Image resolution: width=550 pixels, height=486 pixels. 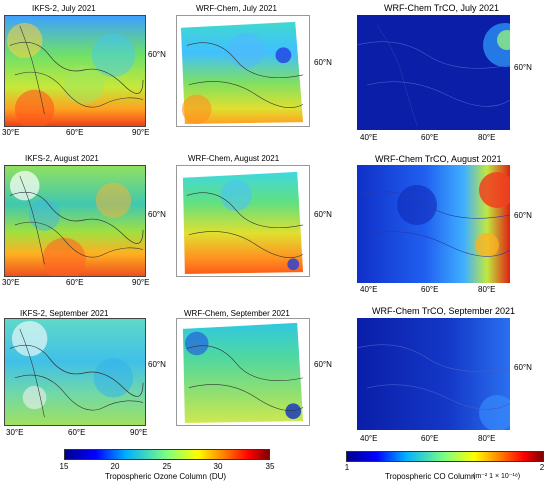 What do you see at coordinates (433, 72) in the screenshot?
I see `map-trco-july` at bounding box center [433, 72].